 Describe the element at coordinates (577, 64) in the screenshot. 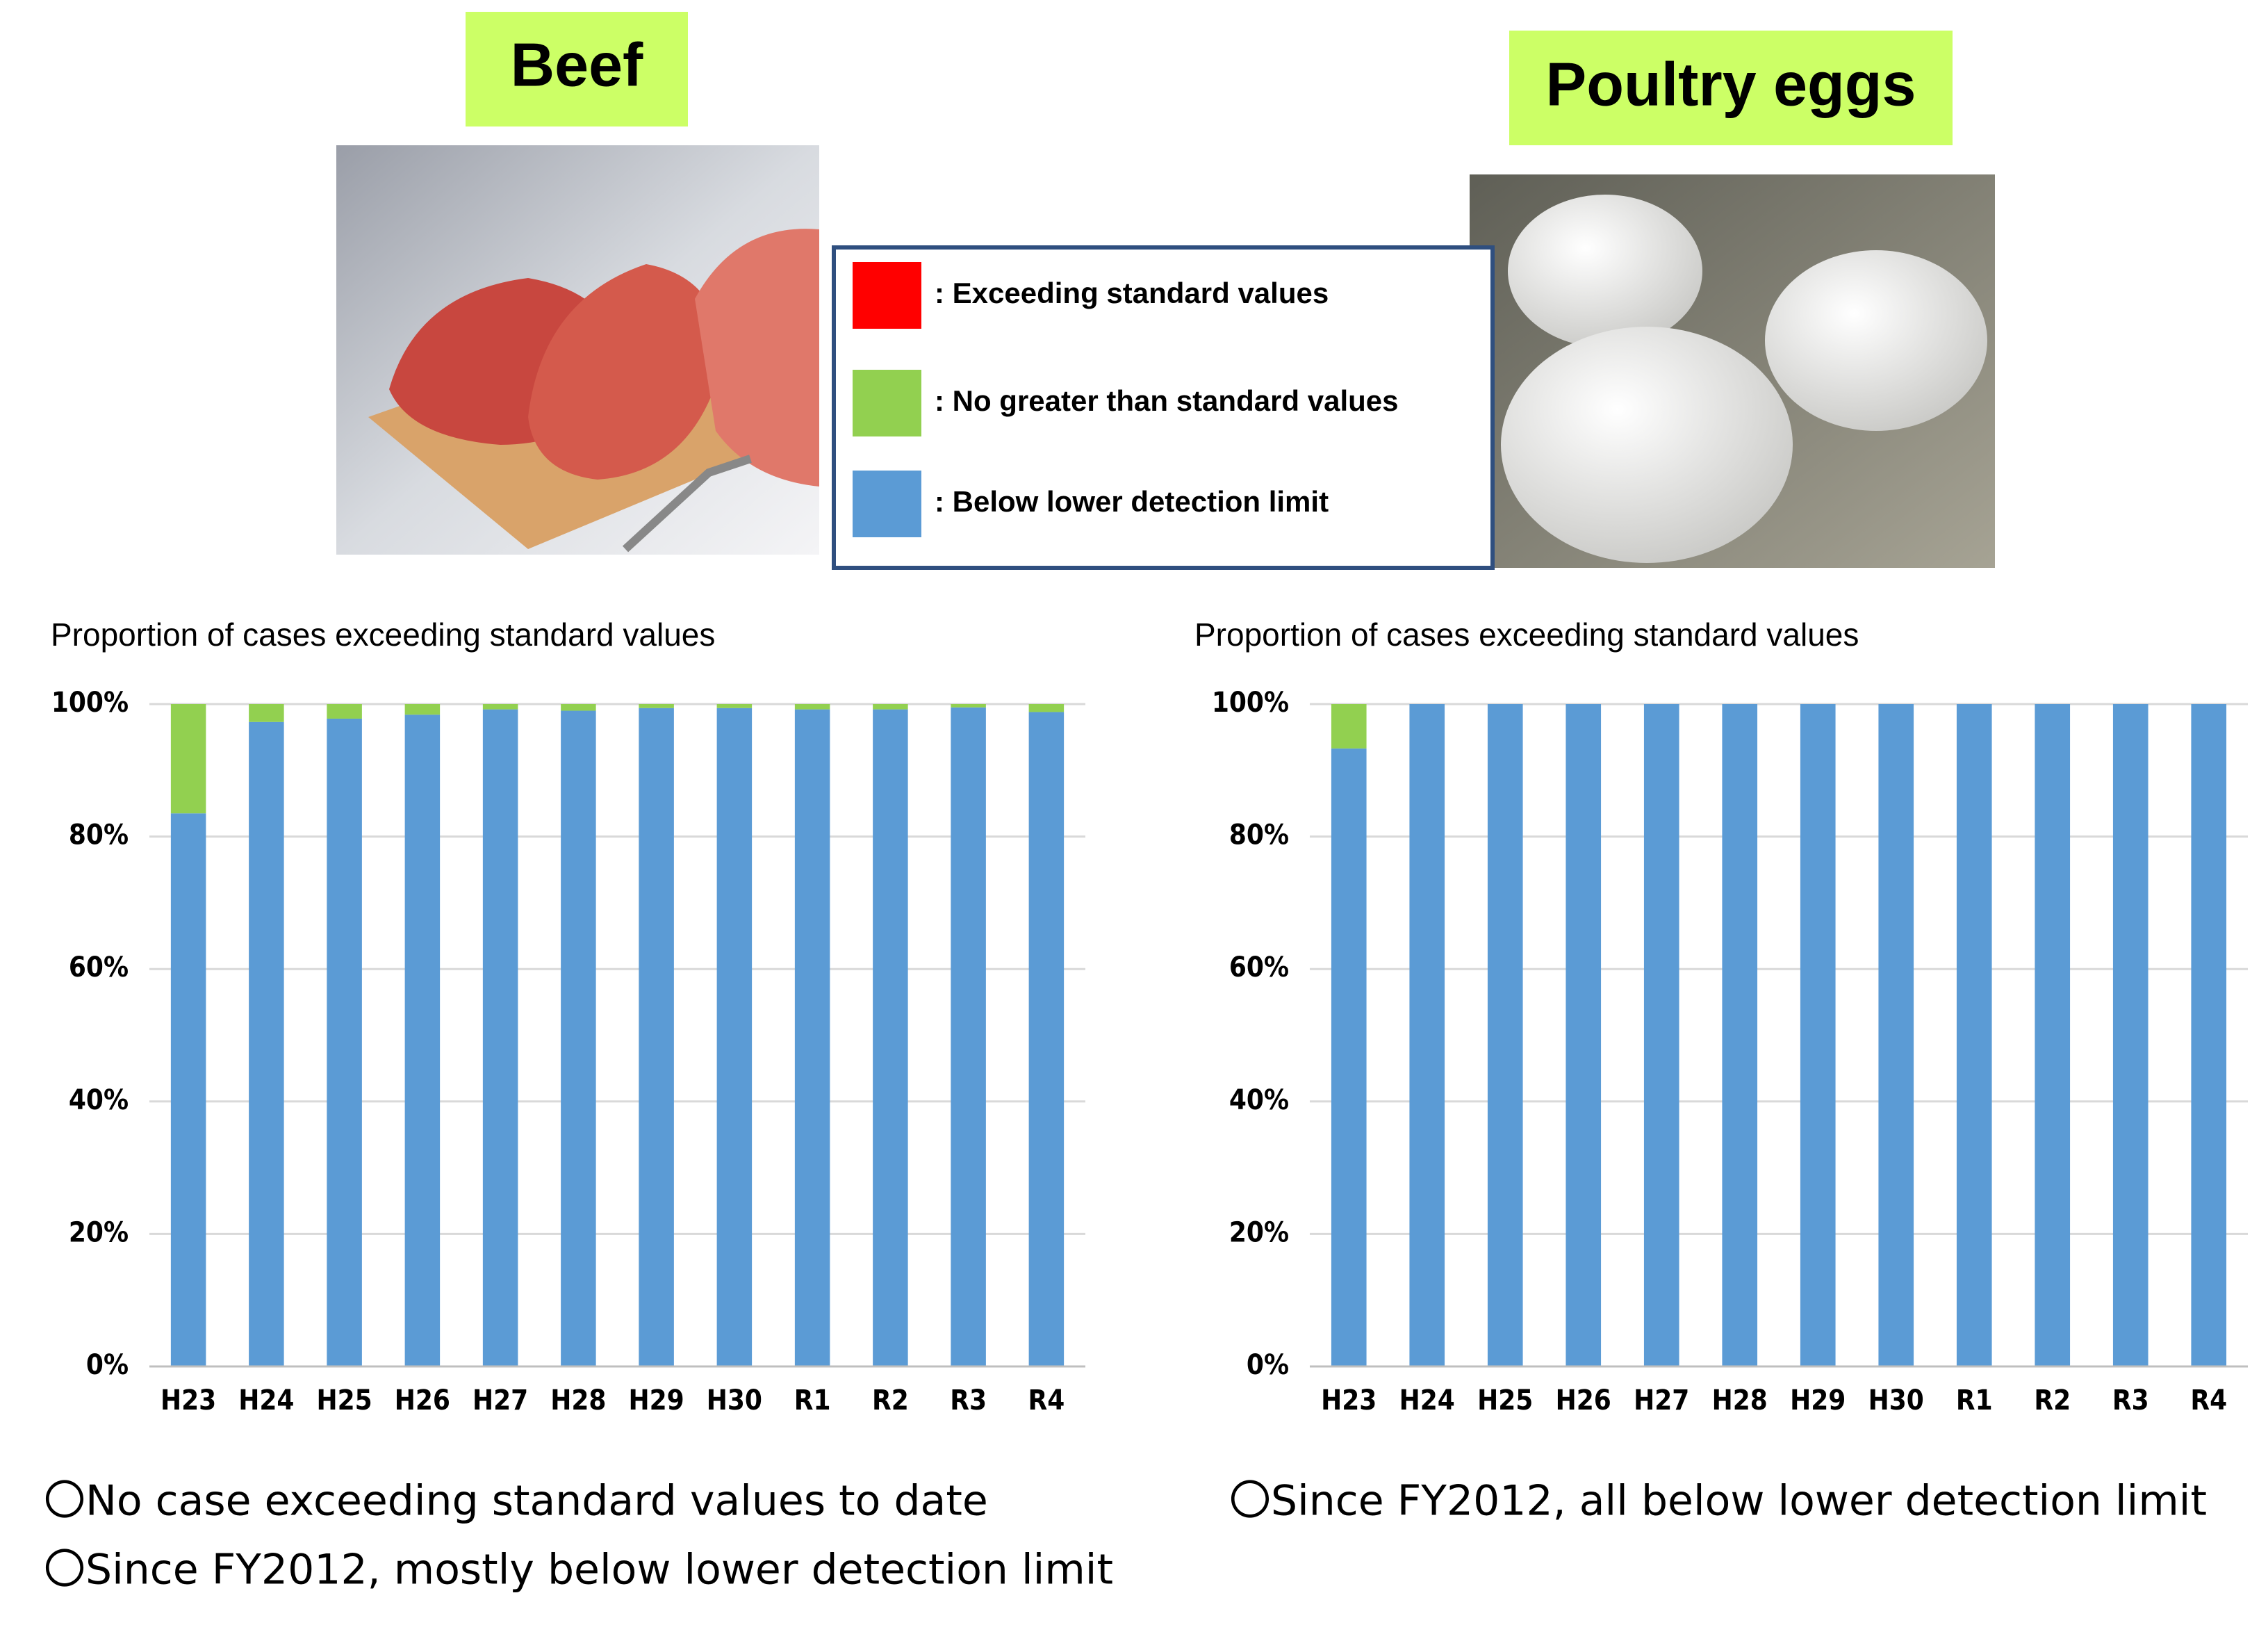

I see `header-title: Beef` at that location.